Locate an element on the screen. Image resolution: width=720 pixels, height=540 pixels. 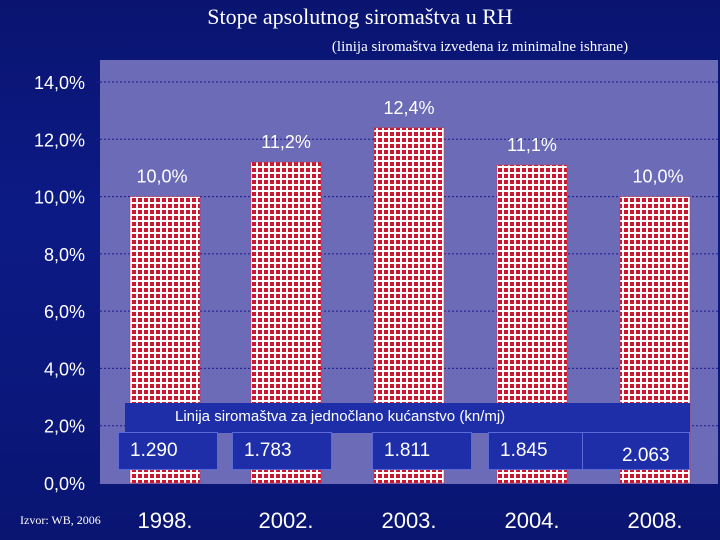
y-tick-label: 14,0% is located at coordinates (59, 83).